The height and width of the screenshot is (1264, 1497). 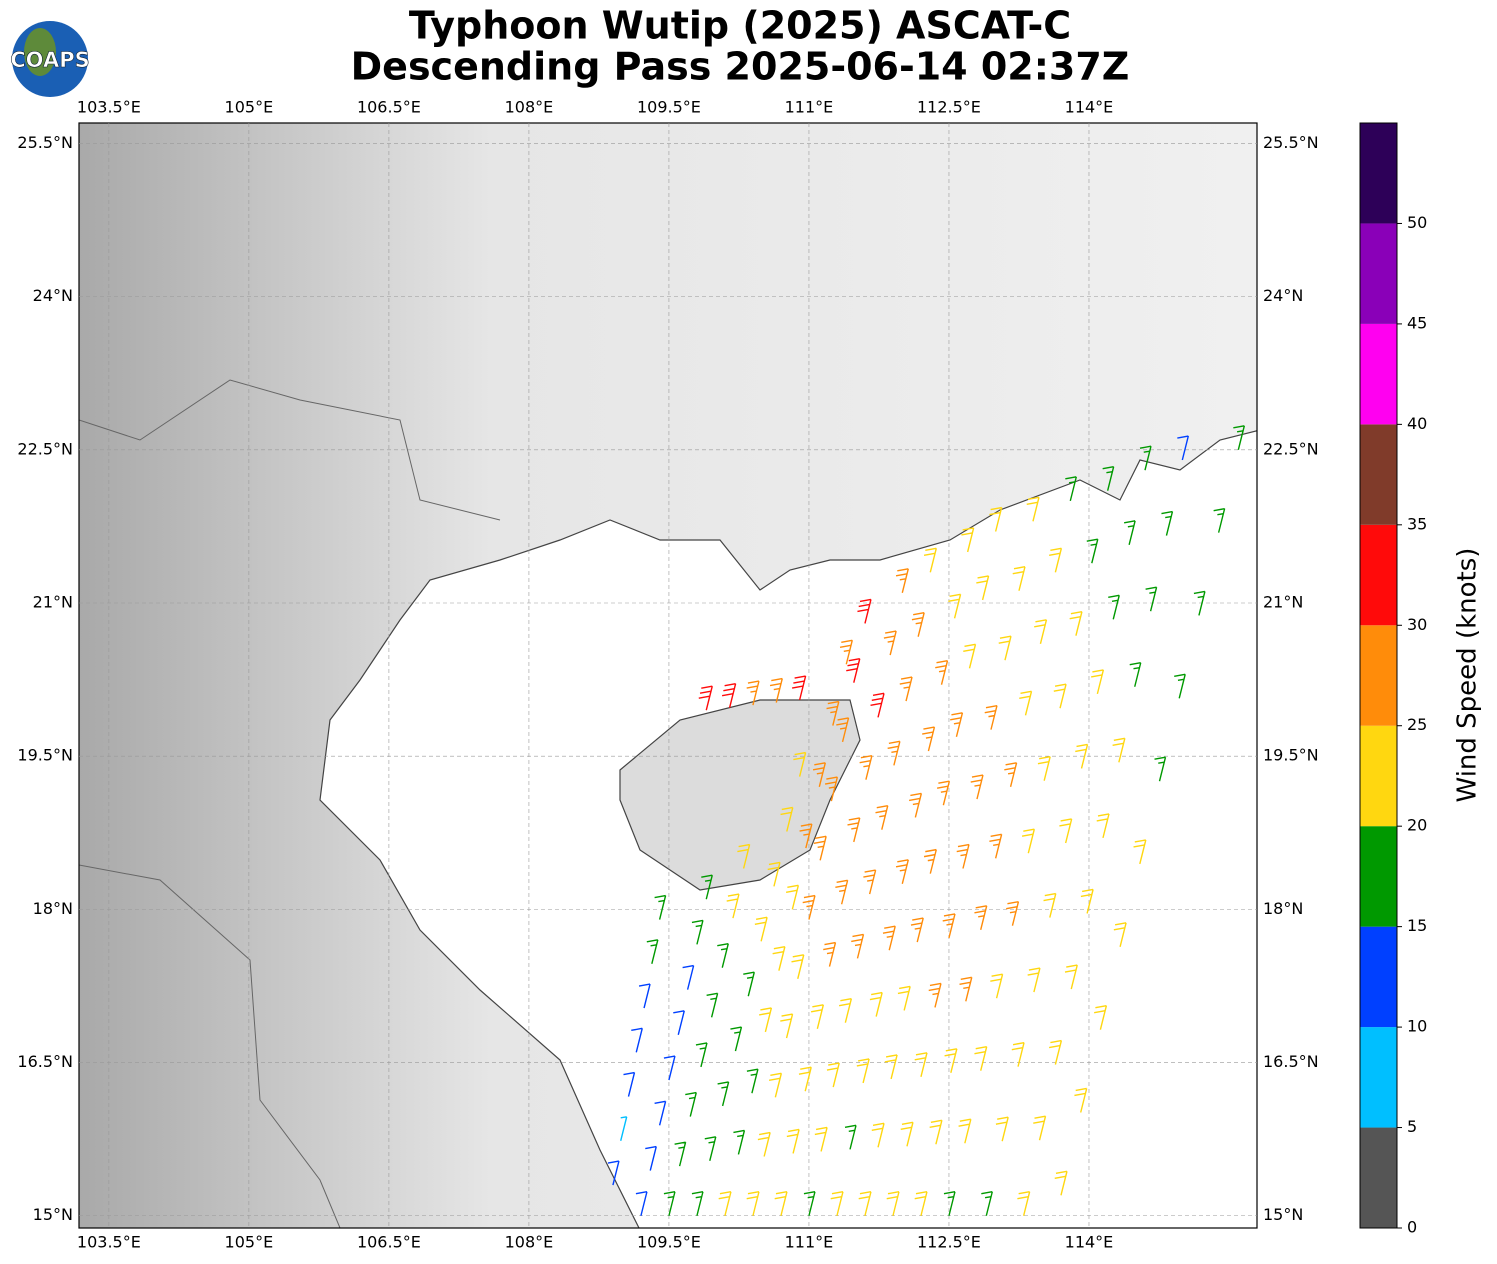 I want to click on colorbar-tick-label: 40, so click(x=1417, y=423).